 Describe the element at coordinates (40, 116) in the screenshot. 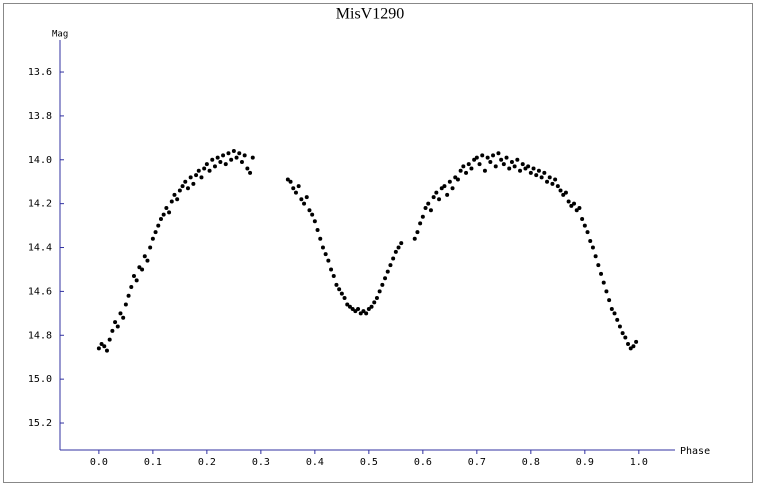

I see `y-tick-label: 13.8` at that location.